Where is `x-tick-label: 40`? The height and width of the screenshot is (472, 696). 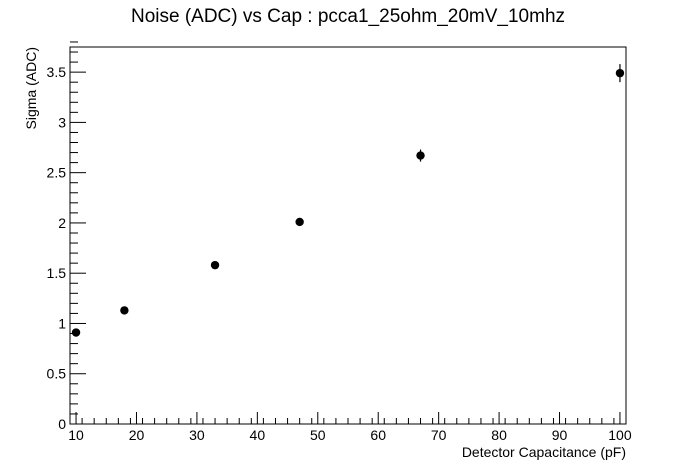 x-tick-label: 40 is located at coordinates (258, 435).